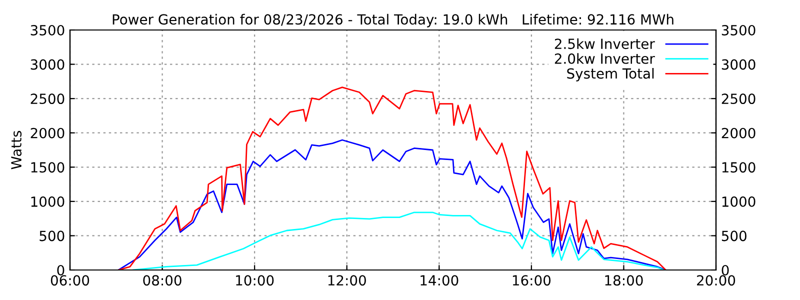 The width and height of the screenshot is (800, 300). What do you see at coordinates (725, 270) in the screenshot?
I see `y2-tick-label: 0` at bounding box center [725, 270].